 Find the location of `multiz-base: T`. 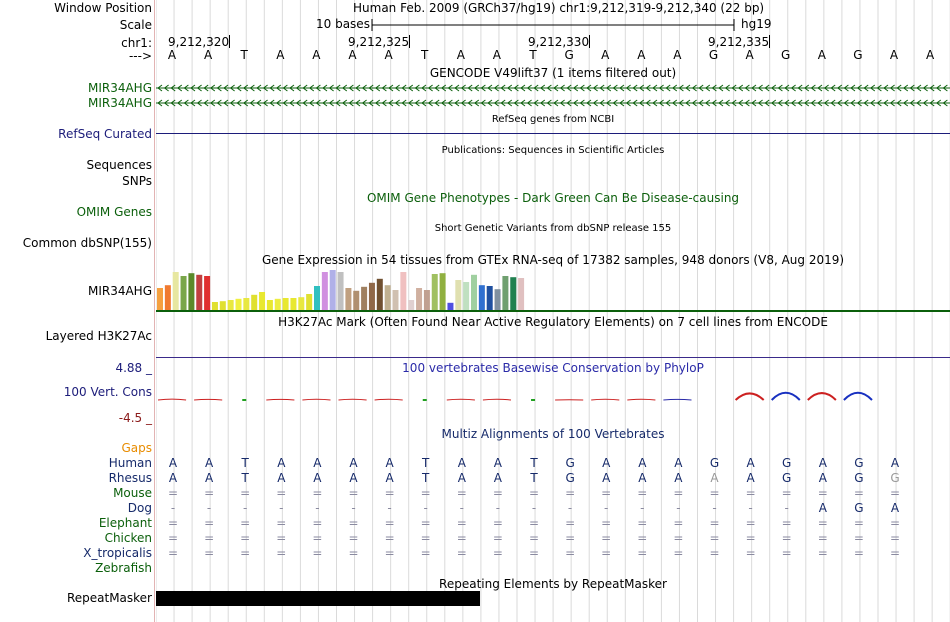

multiz-base: T is located at coordinates (426, 463).